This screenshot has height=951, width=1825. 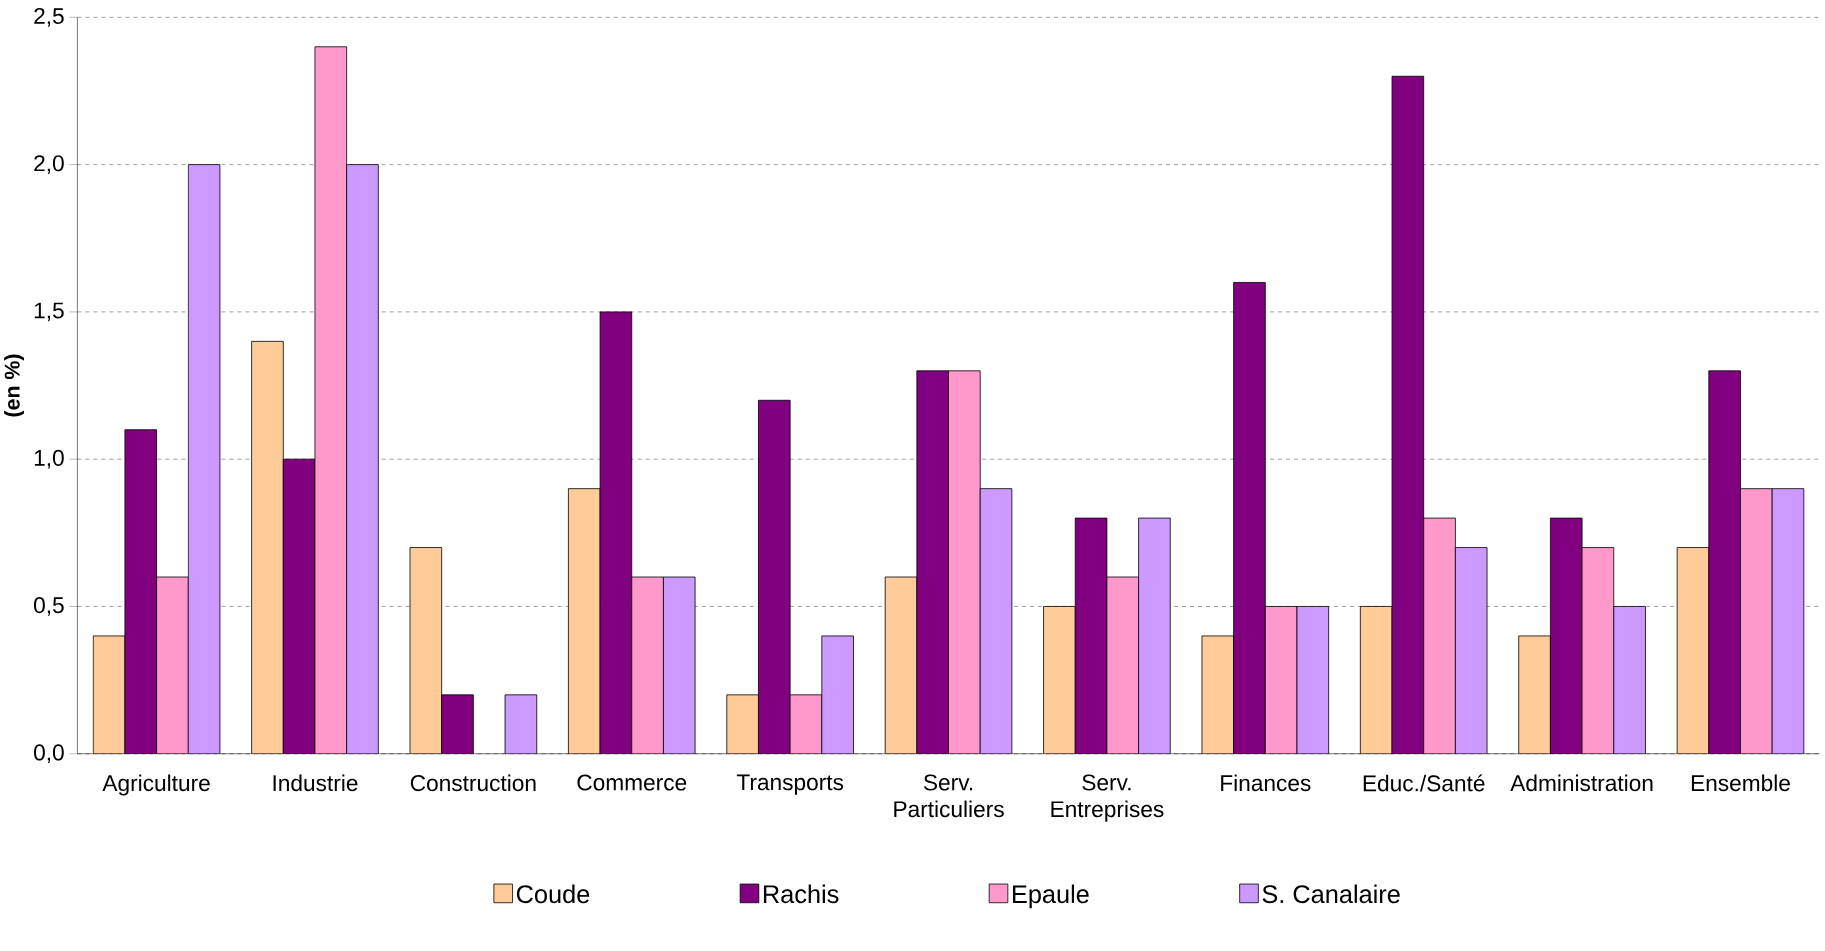 I want to click on x-tick-label: Construction, so click(x=473, y=783).